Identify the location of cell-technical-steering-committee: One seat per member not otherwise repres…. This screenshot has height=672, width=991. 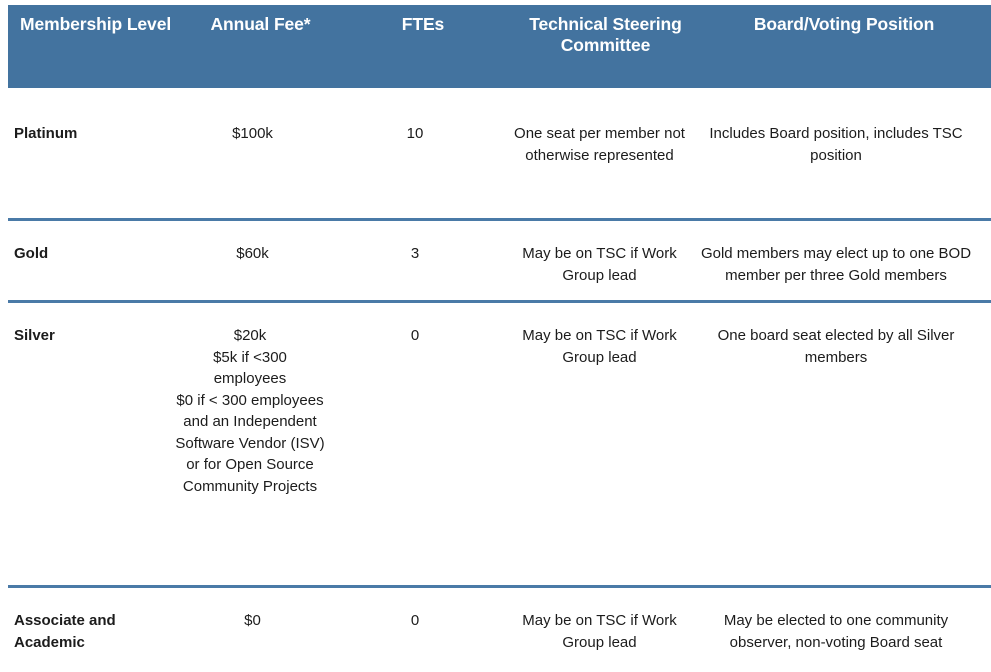
(599, 144).